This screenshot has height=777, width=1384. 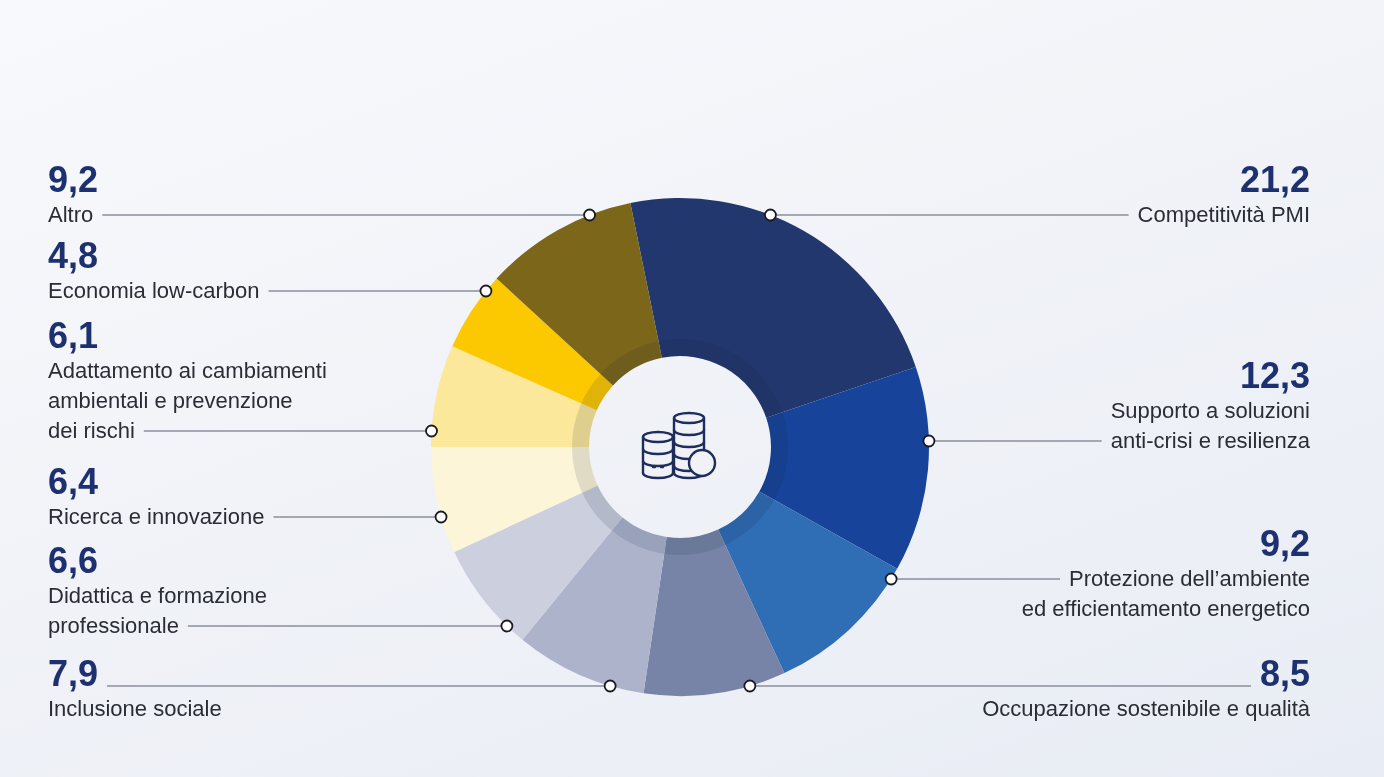 I want to click on slice-label: Altro, so click(x=71, y=214).